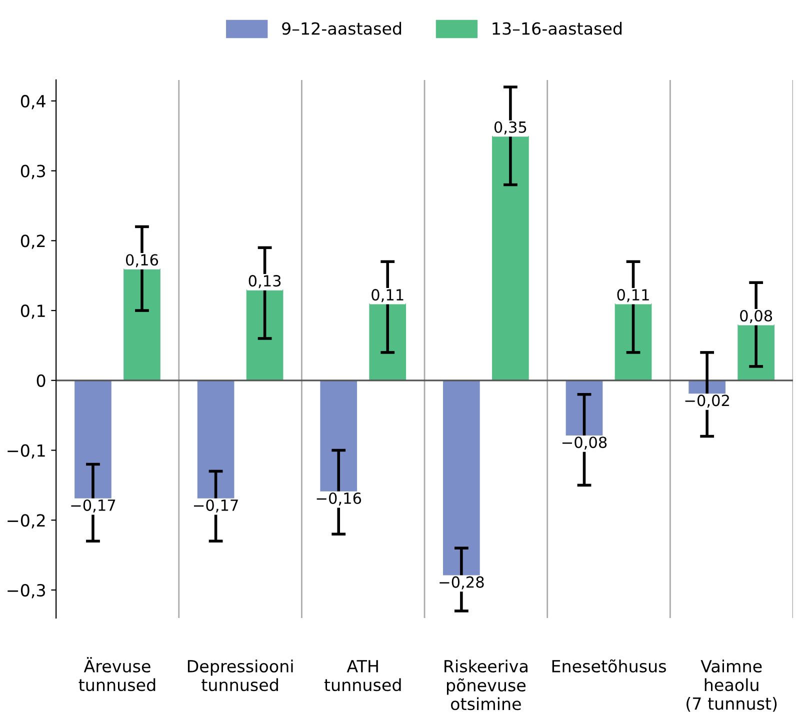 The image size is (801, 727). I want to click on y-tick-label: −0,2, so click(26, 521).